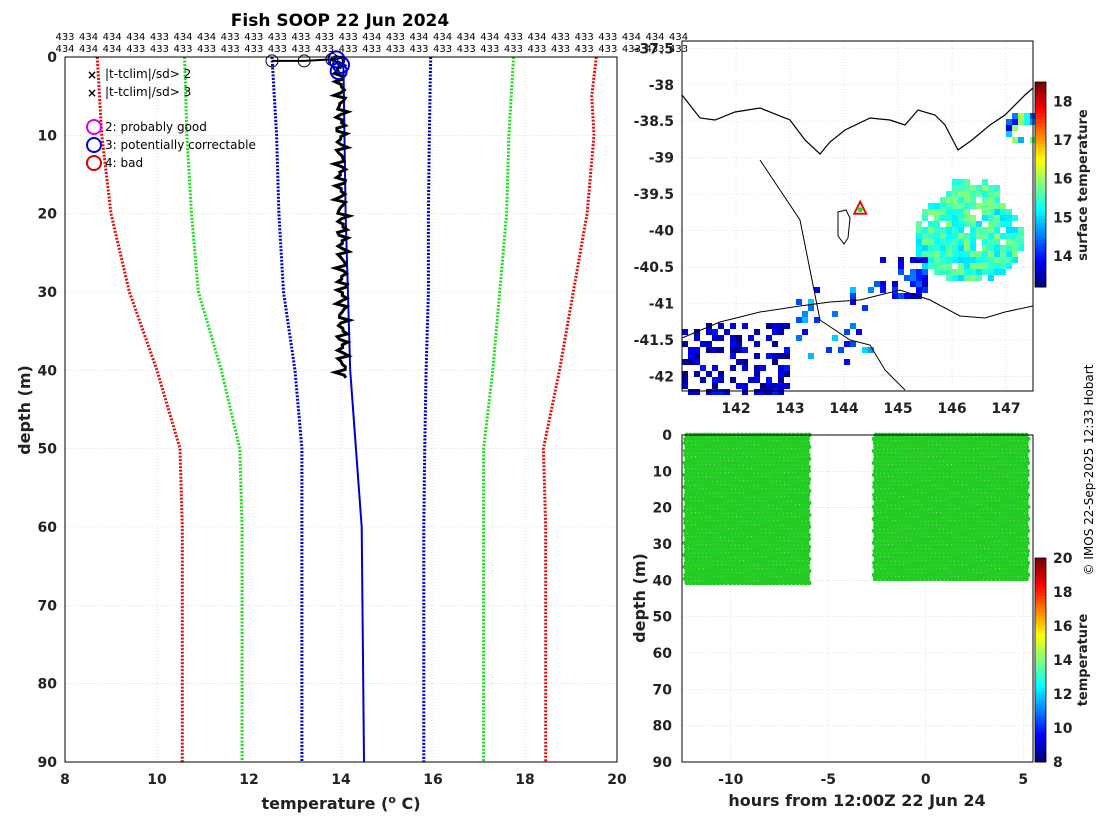 The height and width of the screenshot is (820, 1100). I want to click on climatology-line-clim-mean, so click(353, 409).